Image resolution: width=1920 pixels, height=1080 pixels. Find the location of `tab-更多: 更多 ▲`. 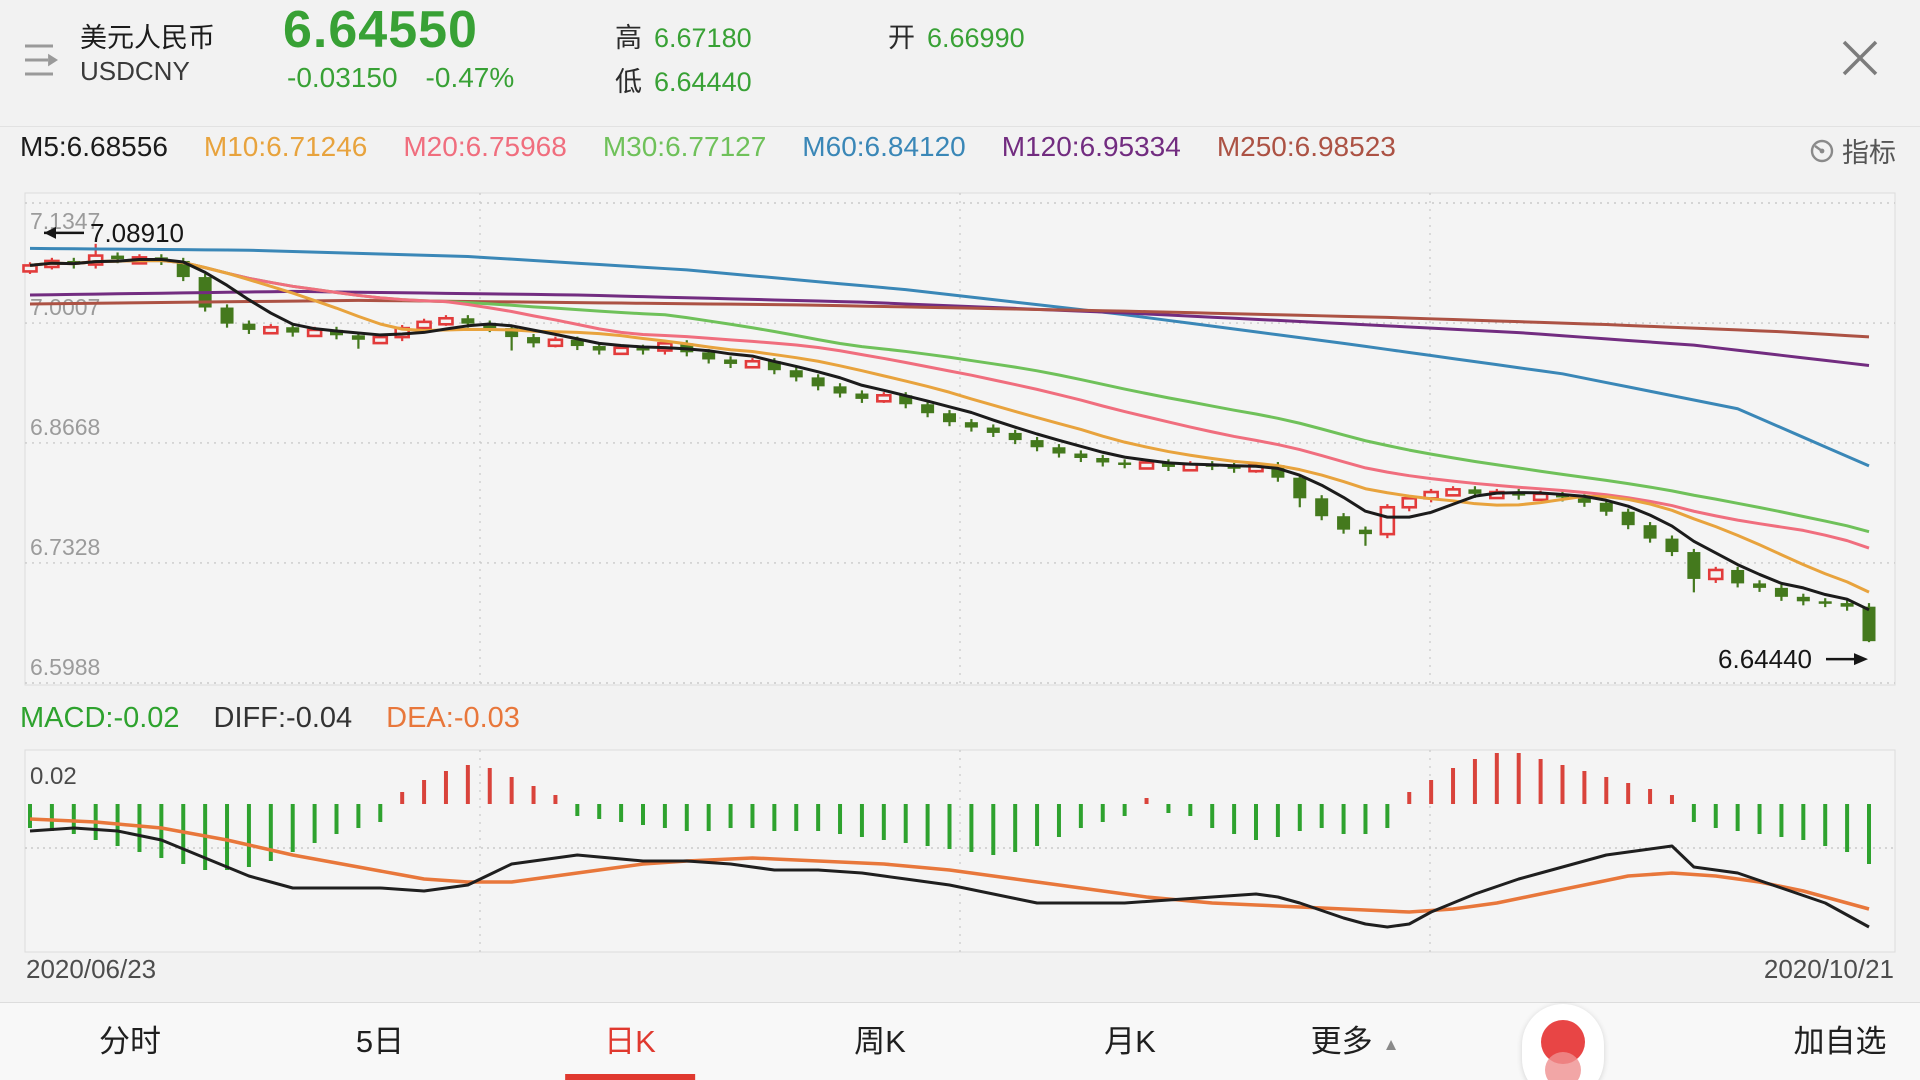

tab-更多: 更多 ▲ is located at coordinates (1355, 1041).